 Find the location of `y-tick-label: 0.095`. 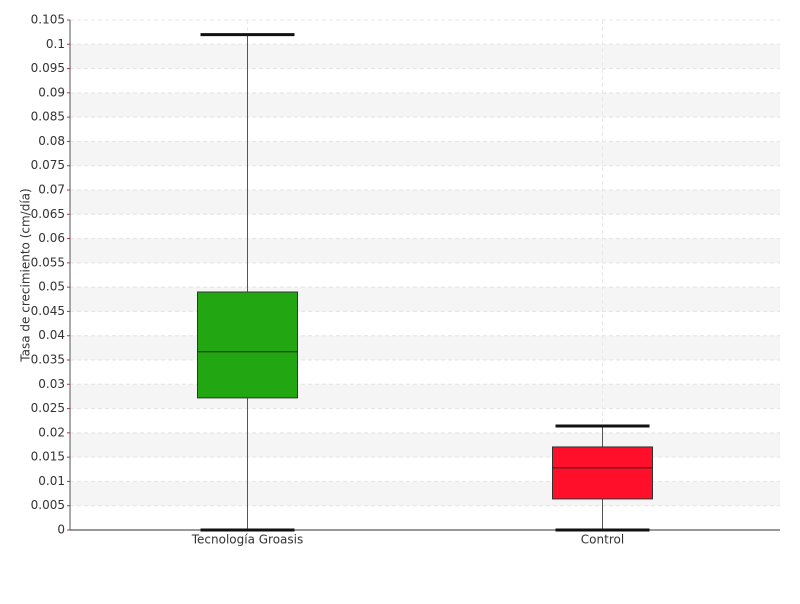

y-tick-label: 0.095 is located at coordinates (48, 68).